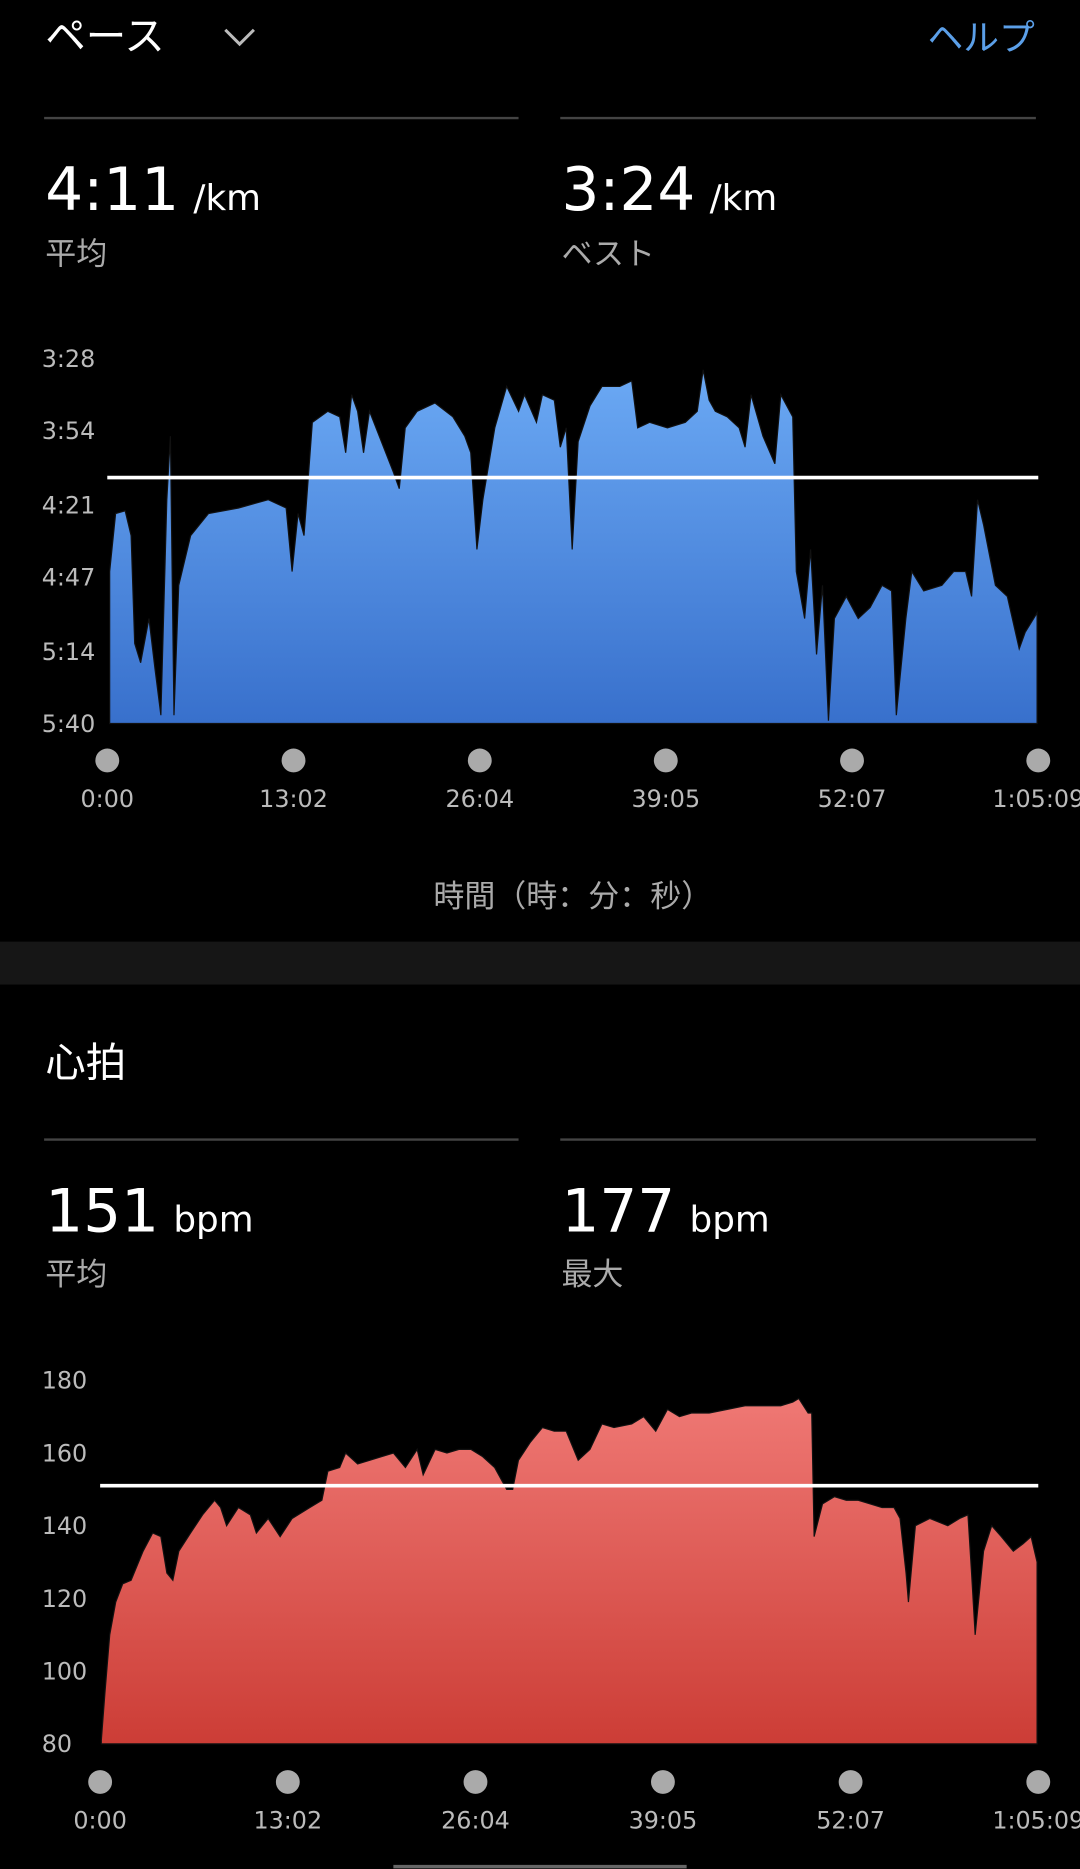  What do you see at coordinates (64, 1381) in the screenshot?
I see `y-tick-label: 180` at bounding box center [64, 1381].